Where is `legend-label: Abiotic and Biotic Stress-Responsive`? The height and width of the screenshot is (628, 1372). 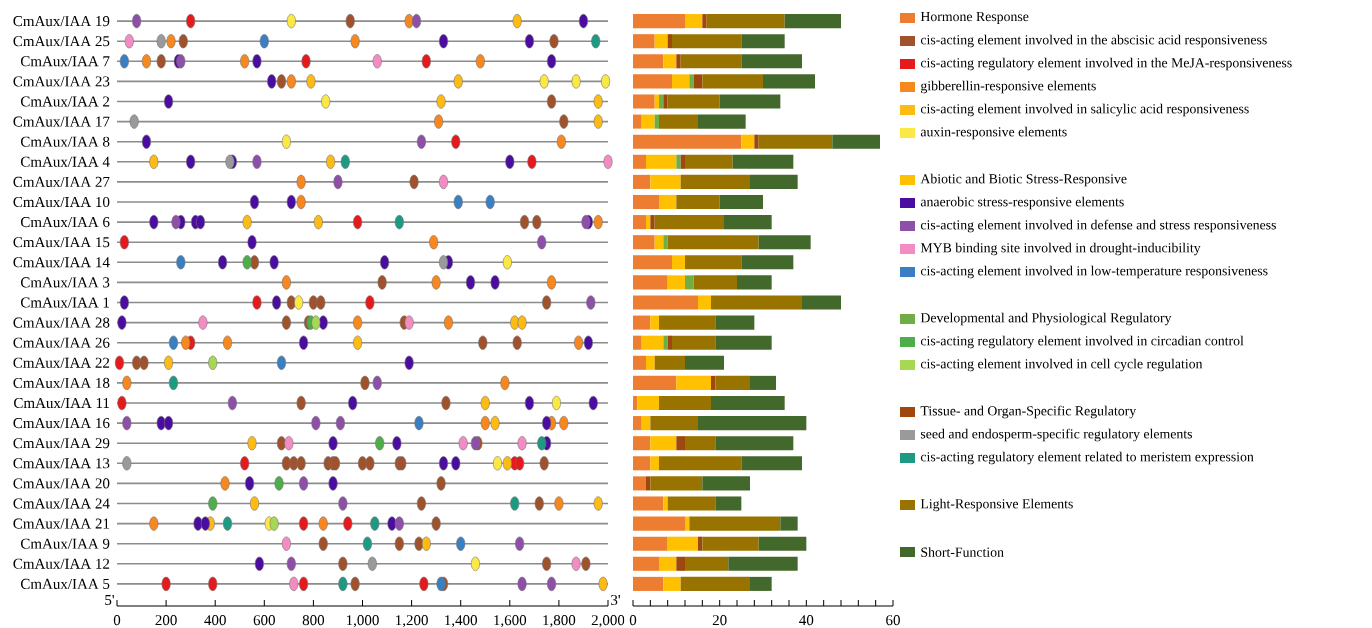
legend-label: Abiotic and Biotic Stress-Responsive is located at coordinates (1023, 180).